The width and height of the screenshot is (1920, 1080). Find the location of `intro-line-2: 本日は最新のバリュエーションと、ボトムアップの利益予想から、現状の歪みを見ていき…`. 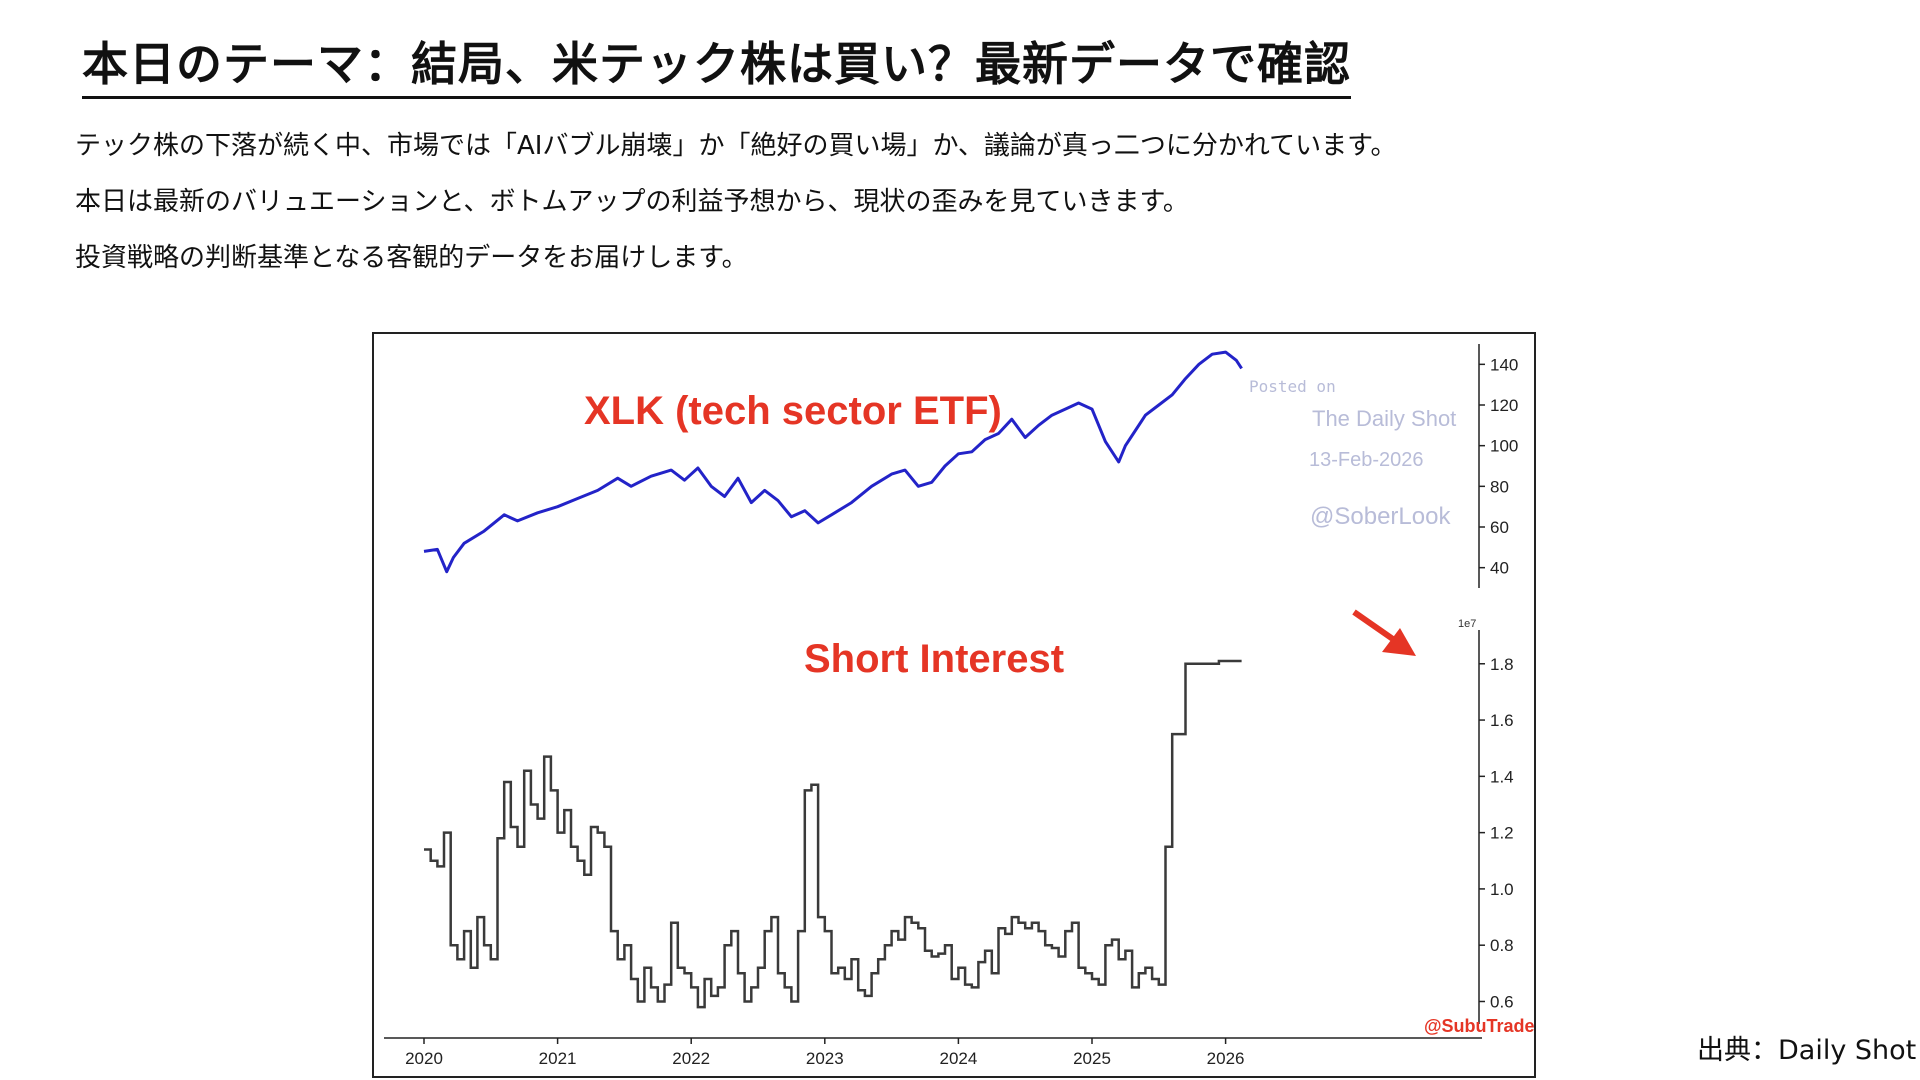

intro-line-2: 本日は最新のバリュエーションと、ボトムアップの利益予想から、現状の歪みを見ていき… is located at coordinates (632, 202).